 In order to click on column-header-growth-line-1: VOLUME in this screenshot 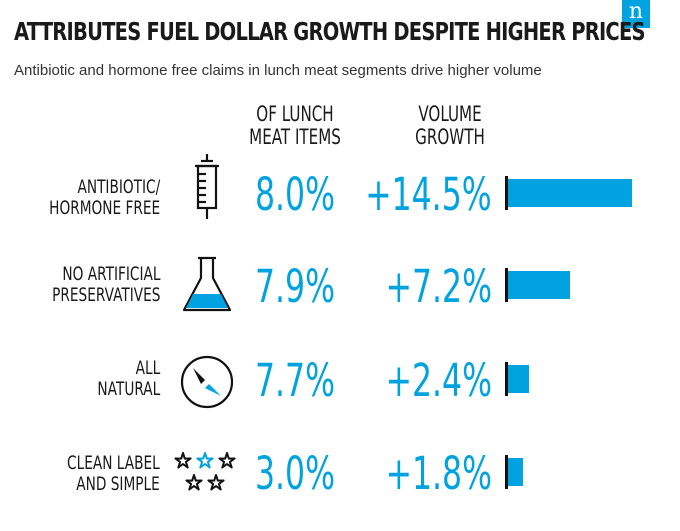, I will do `click(450, 114)`.